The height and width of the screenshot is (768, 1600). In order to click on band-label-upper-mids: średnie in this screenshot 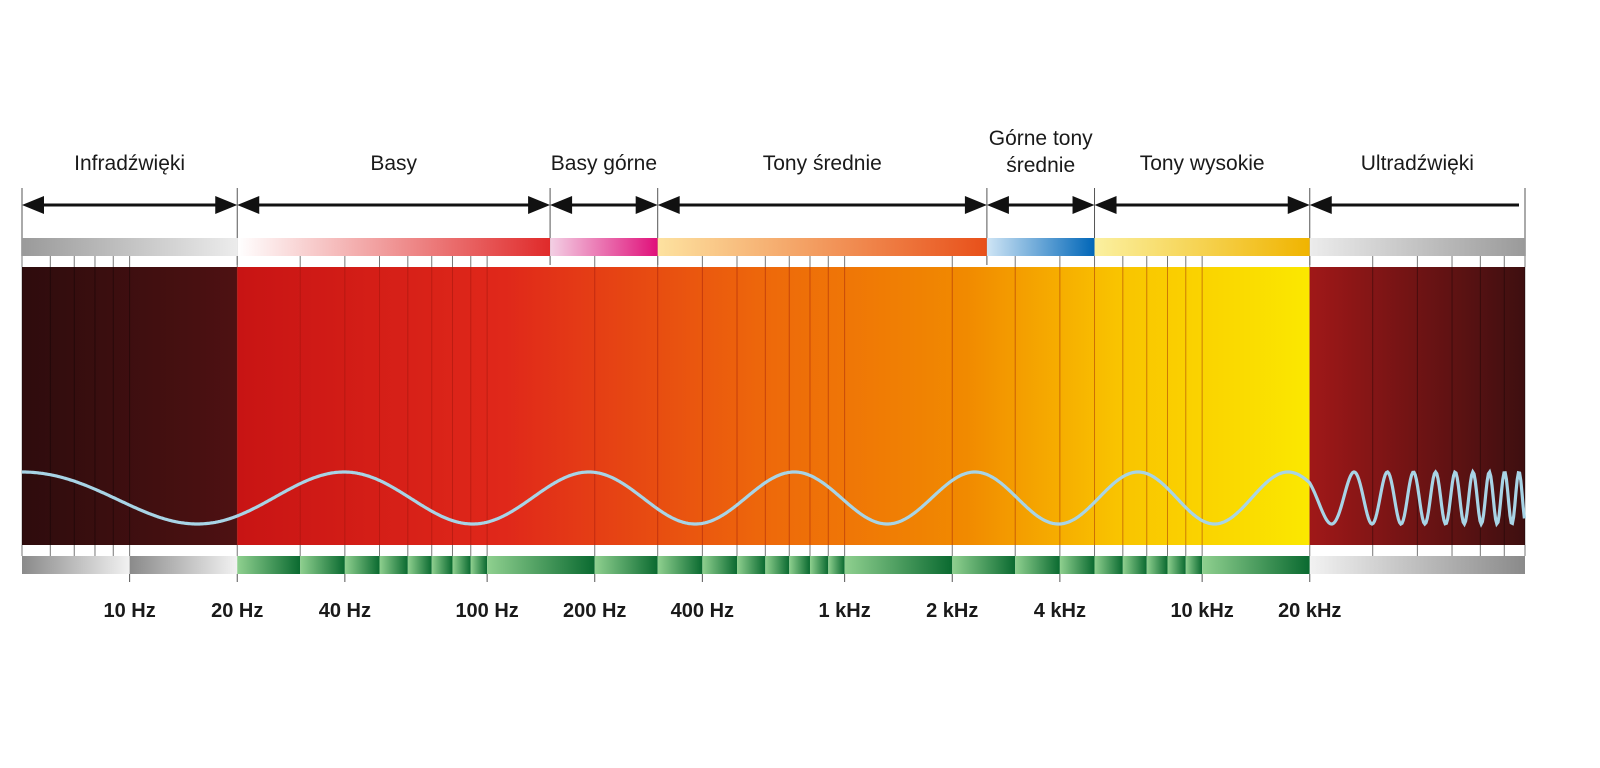, I will do `click(1040, 165)`.